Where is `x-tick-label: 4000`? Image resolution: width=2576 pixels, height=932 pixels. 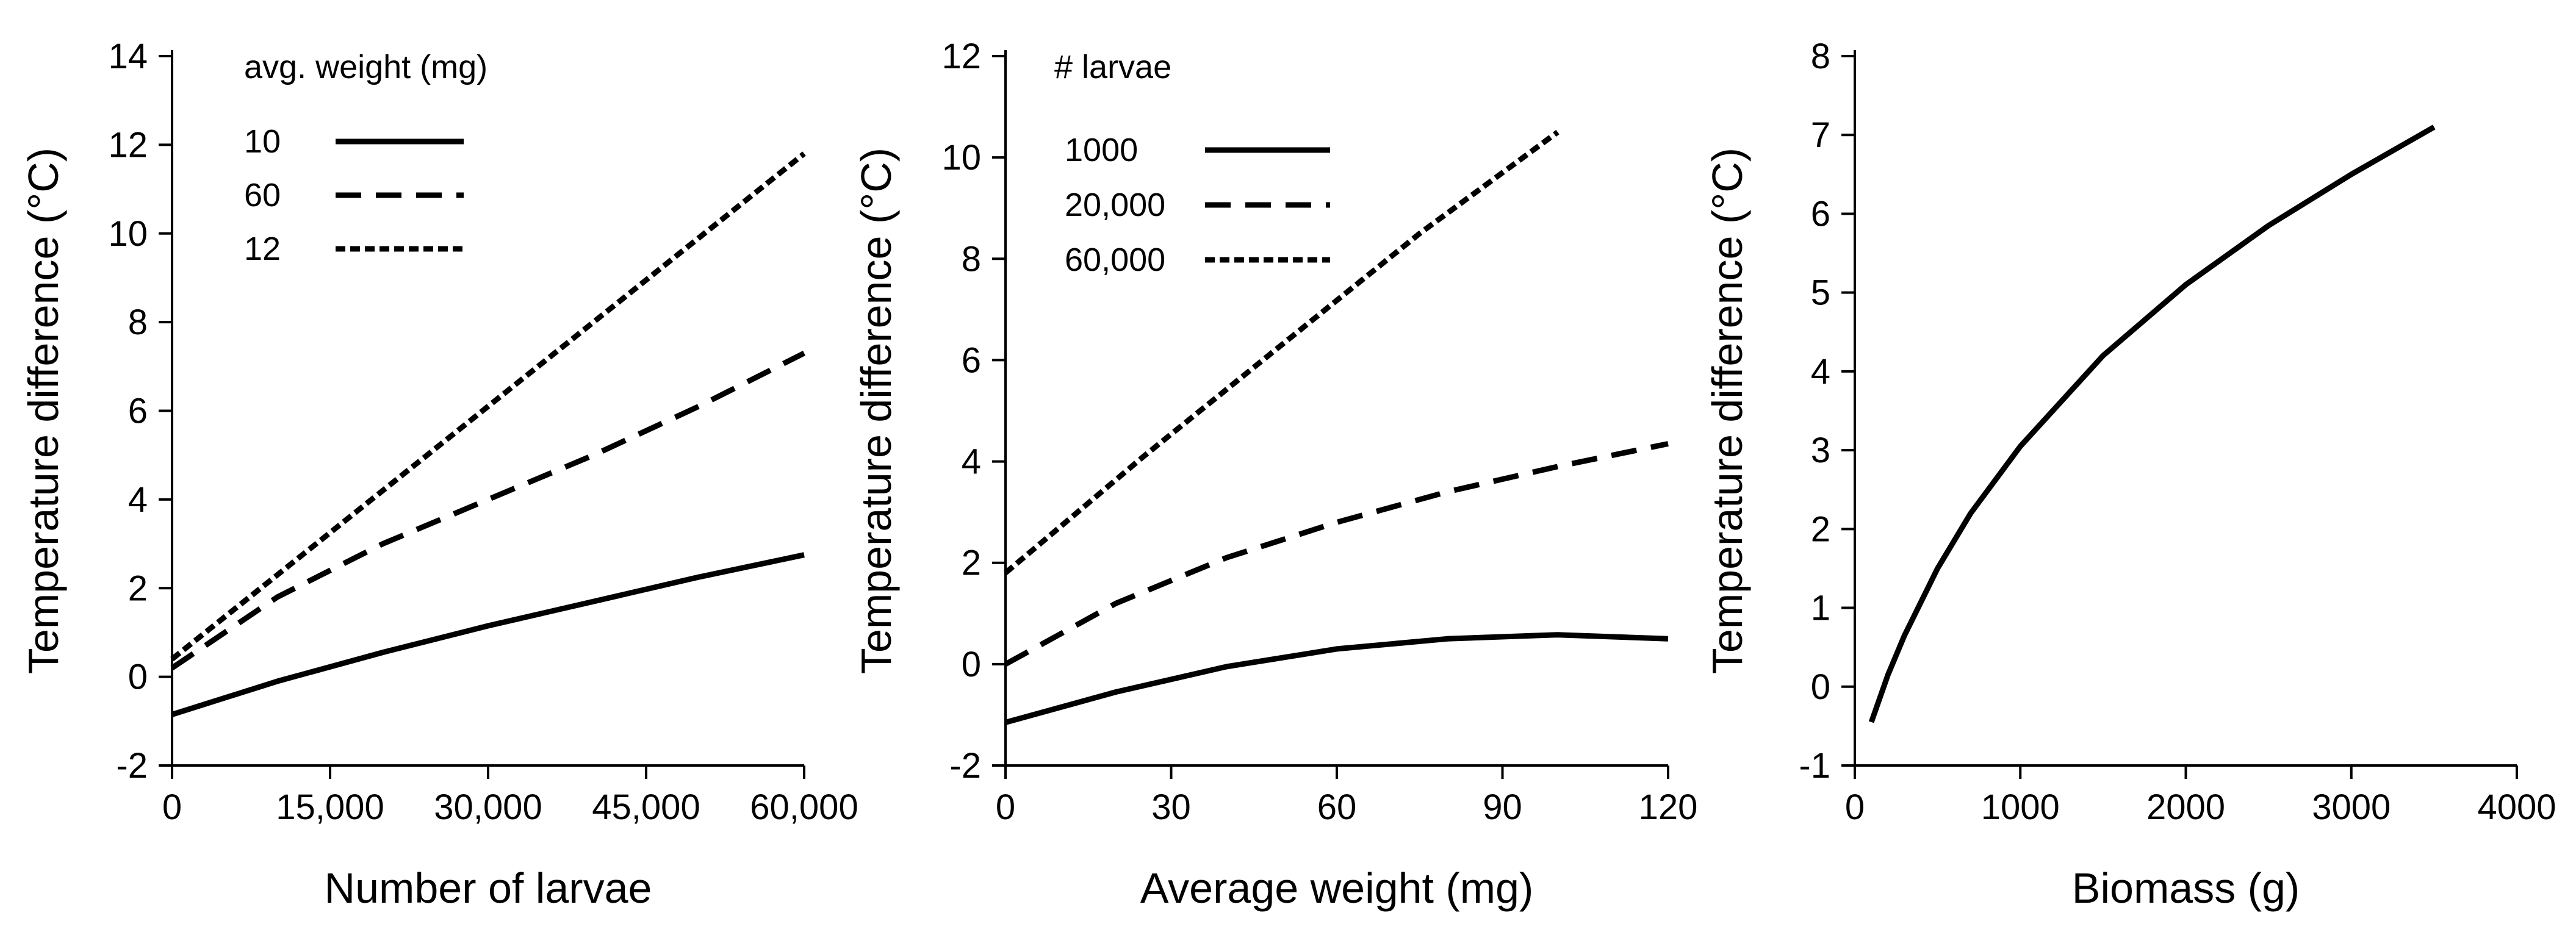
x-tick-label: 4000 is located at coordinates (2516, 807).